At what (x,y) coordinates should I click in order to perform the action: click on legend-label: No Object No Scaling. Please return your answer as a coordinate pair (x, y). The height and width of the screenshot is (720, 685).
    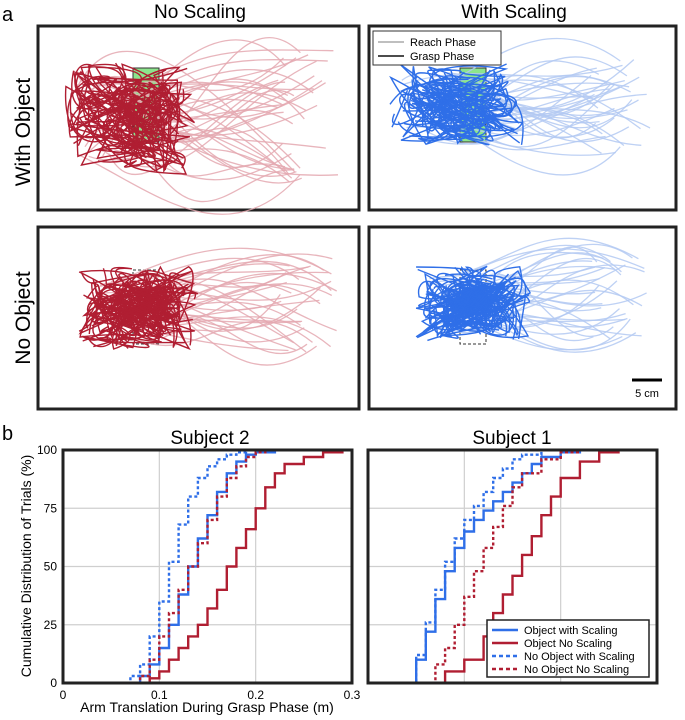
    Looking at the image, I should click on (576, 670).